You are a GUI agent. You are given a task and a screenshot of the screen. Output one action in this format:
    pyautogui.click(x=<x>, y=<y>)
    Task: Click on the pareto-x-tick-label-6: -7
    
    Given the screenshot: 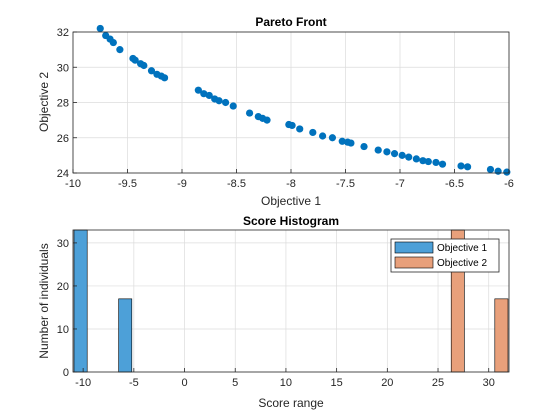 What is the action you would take?
    pyautogui.click(x=400, y=184)
    